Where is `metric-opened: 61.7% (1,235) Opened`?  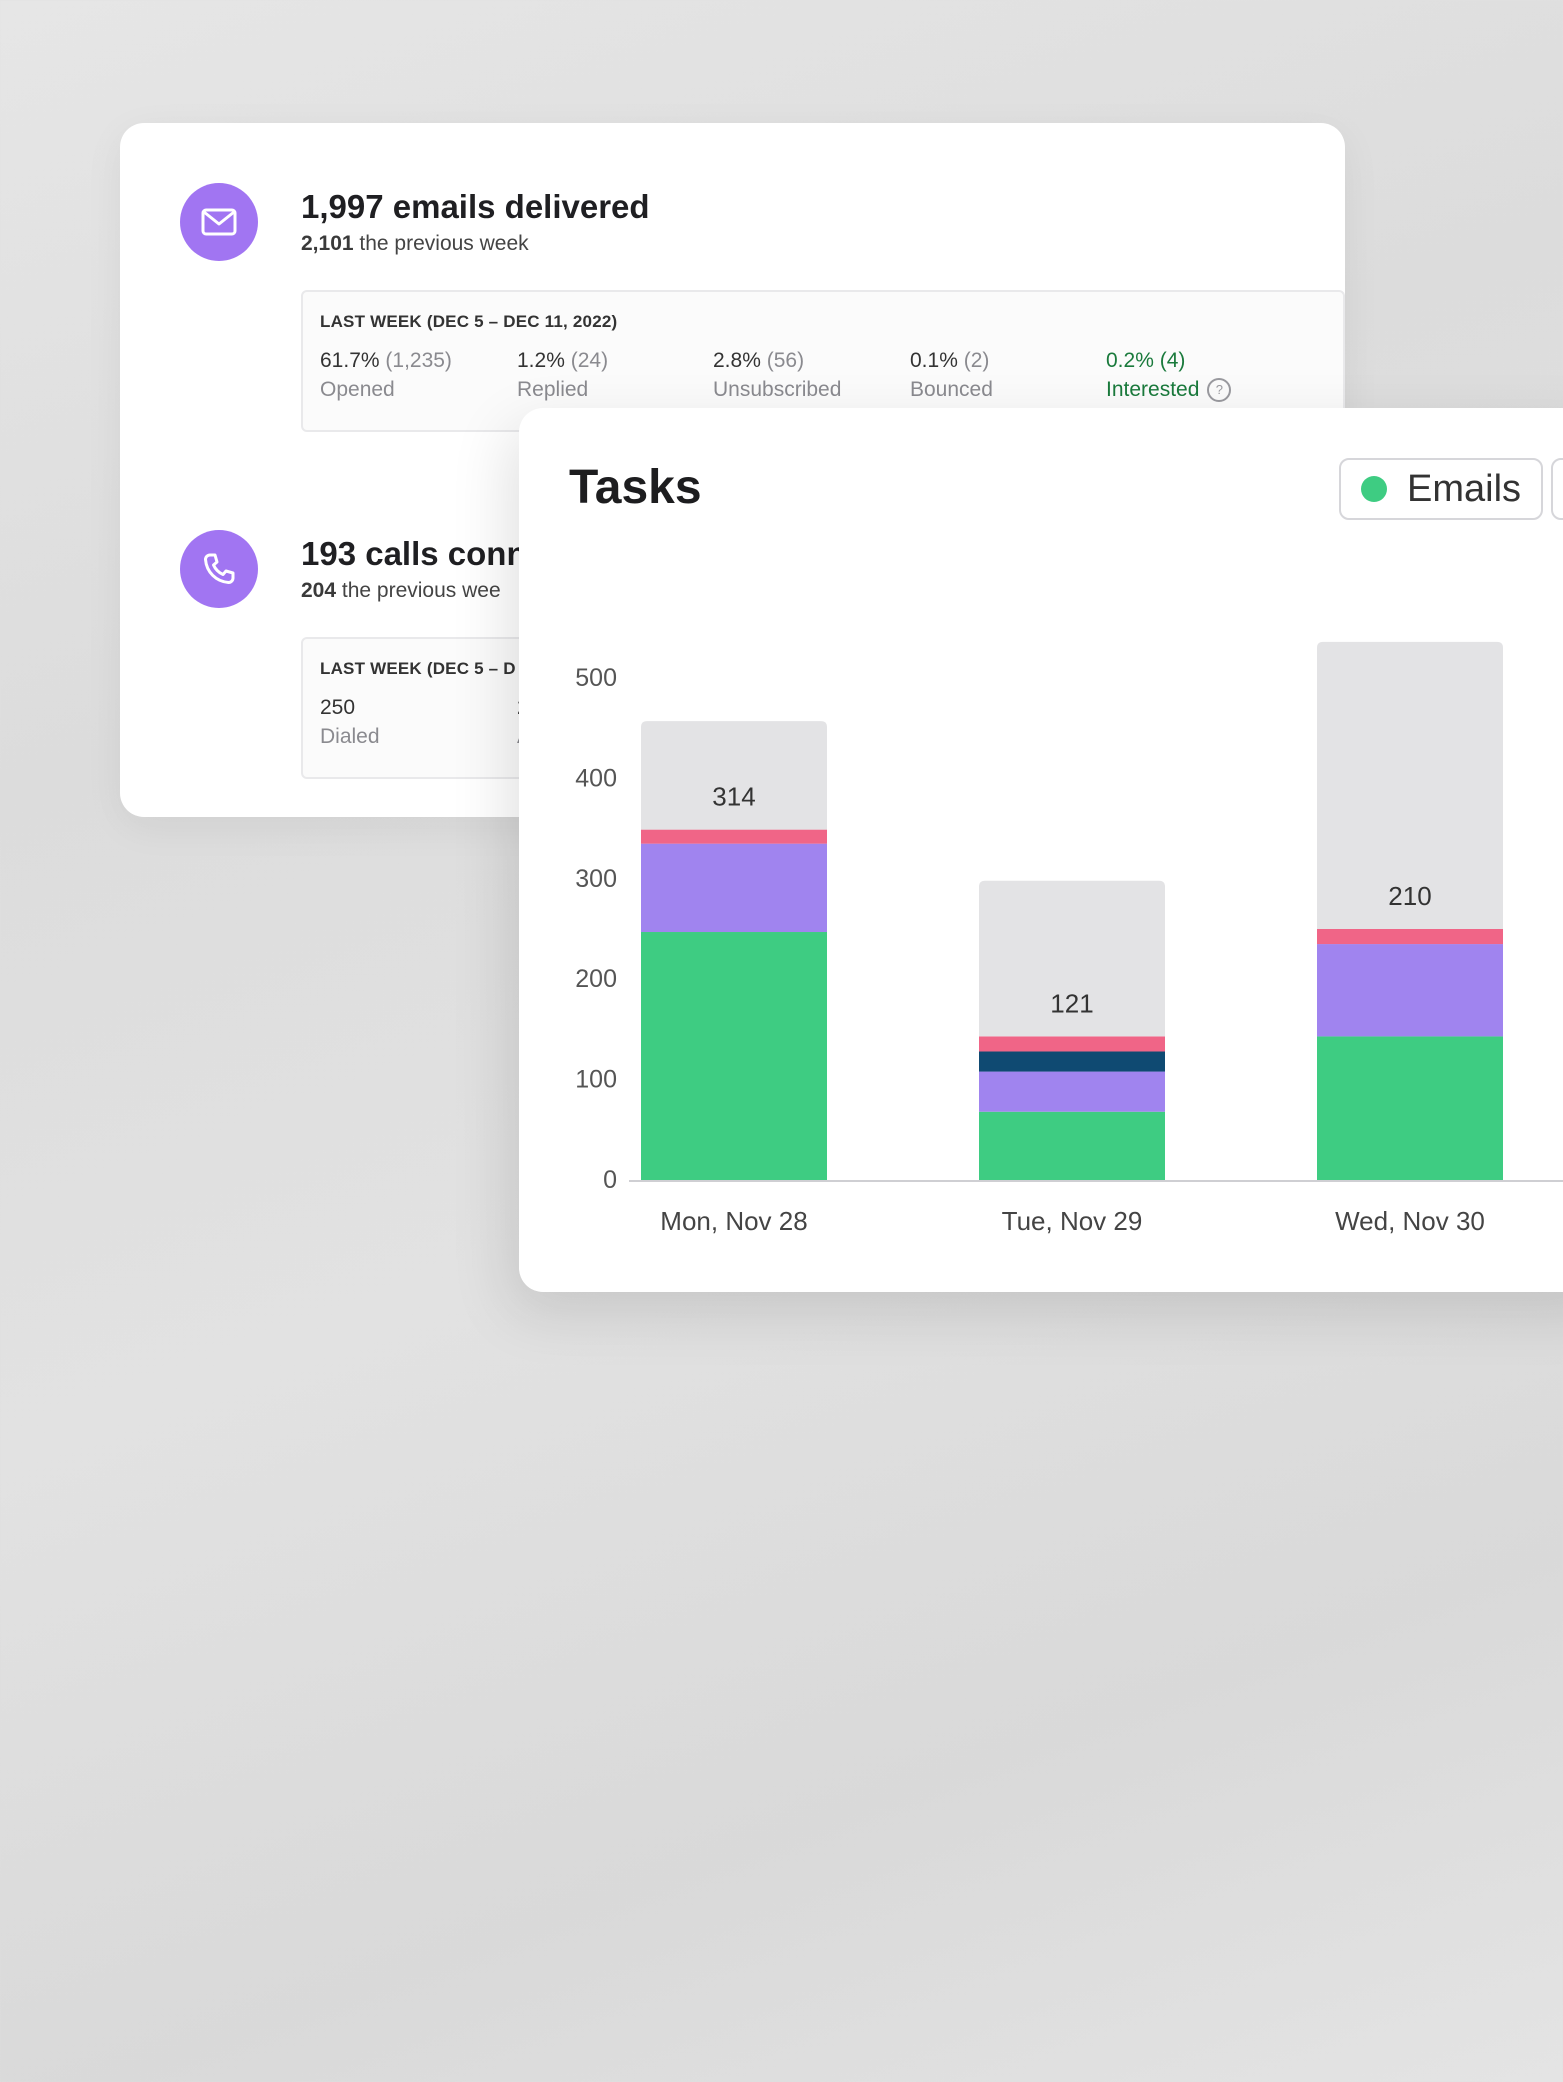 metric-opened: 61.7% (1,235) Opened is located at coordinates (386, 375).